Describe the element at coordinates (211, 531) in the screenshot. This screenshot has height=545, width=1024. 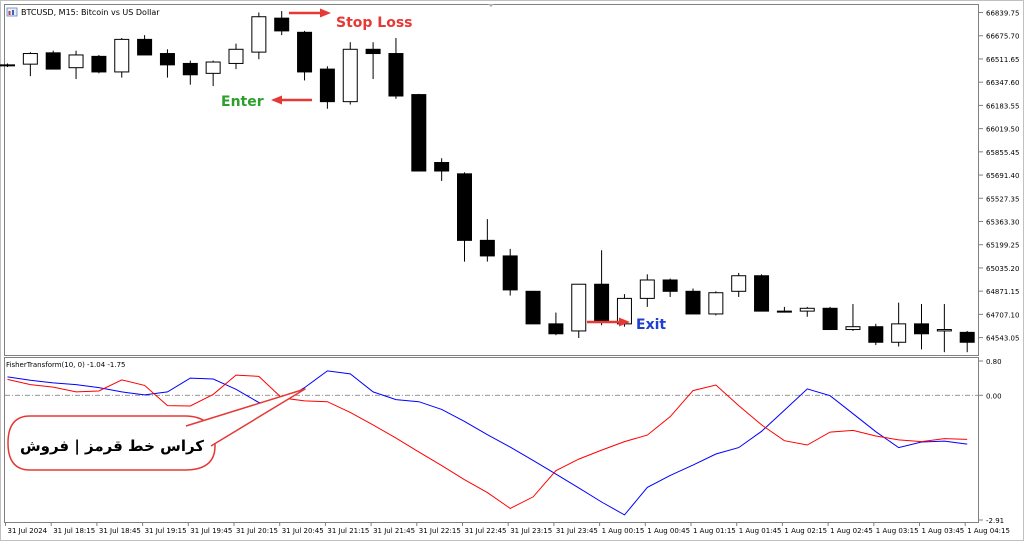
I see `time-tick-label: 31 Jul 19:45` at that location.